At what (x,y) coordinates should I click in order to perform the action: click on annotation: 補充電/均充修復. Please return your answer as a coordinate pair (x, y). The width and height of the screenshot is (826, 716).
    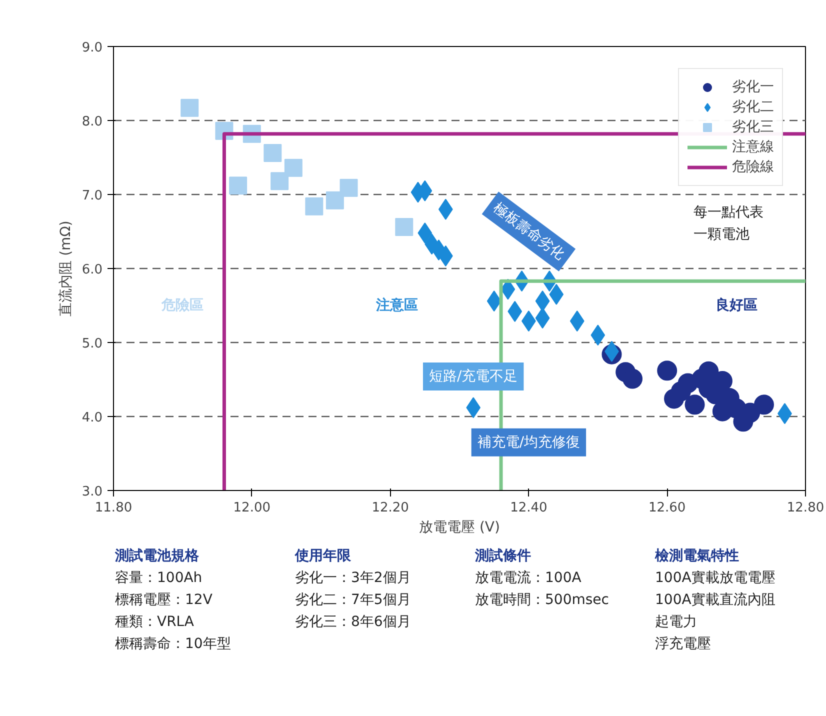
    Looking at the image, I should click on (528, 442).